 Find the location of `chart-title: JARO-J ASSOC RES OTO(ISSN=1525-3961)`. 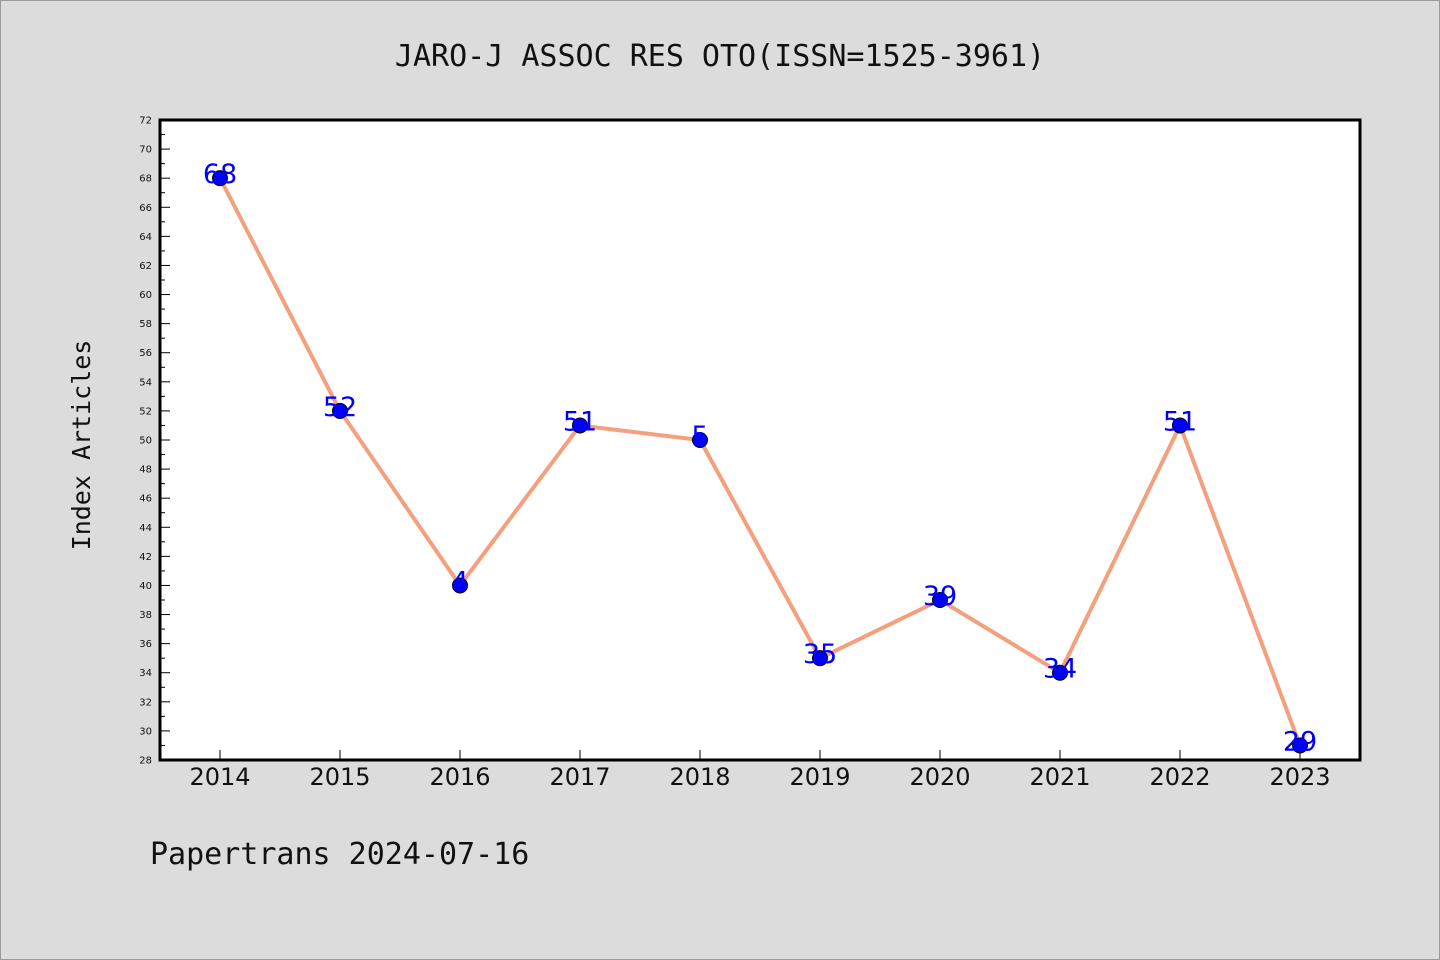

chart-title: JARO-J ASSOC RES OTO(ISSN=1525-3961) is located at coordinates (720, 56).